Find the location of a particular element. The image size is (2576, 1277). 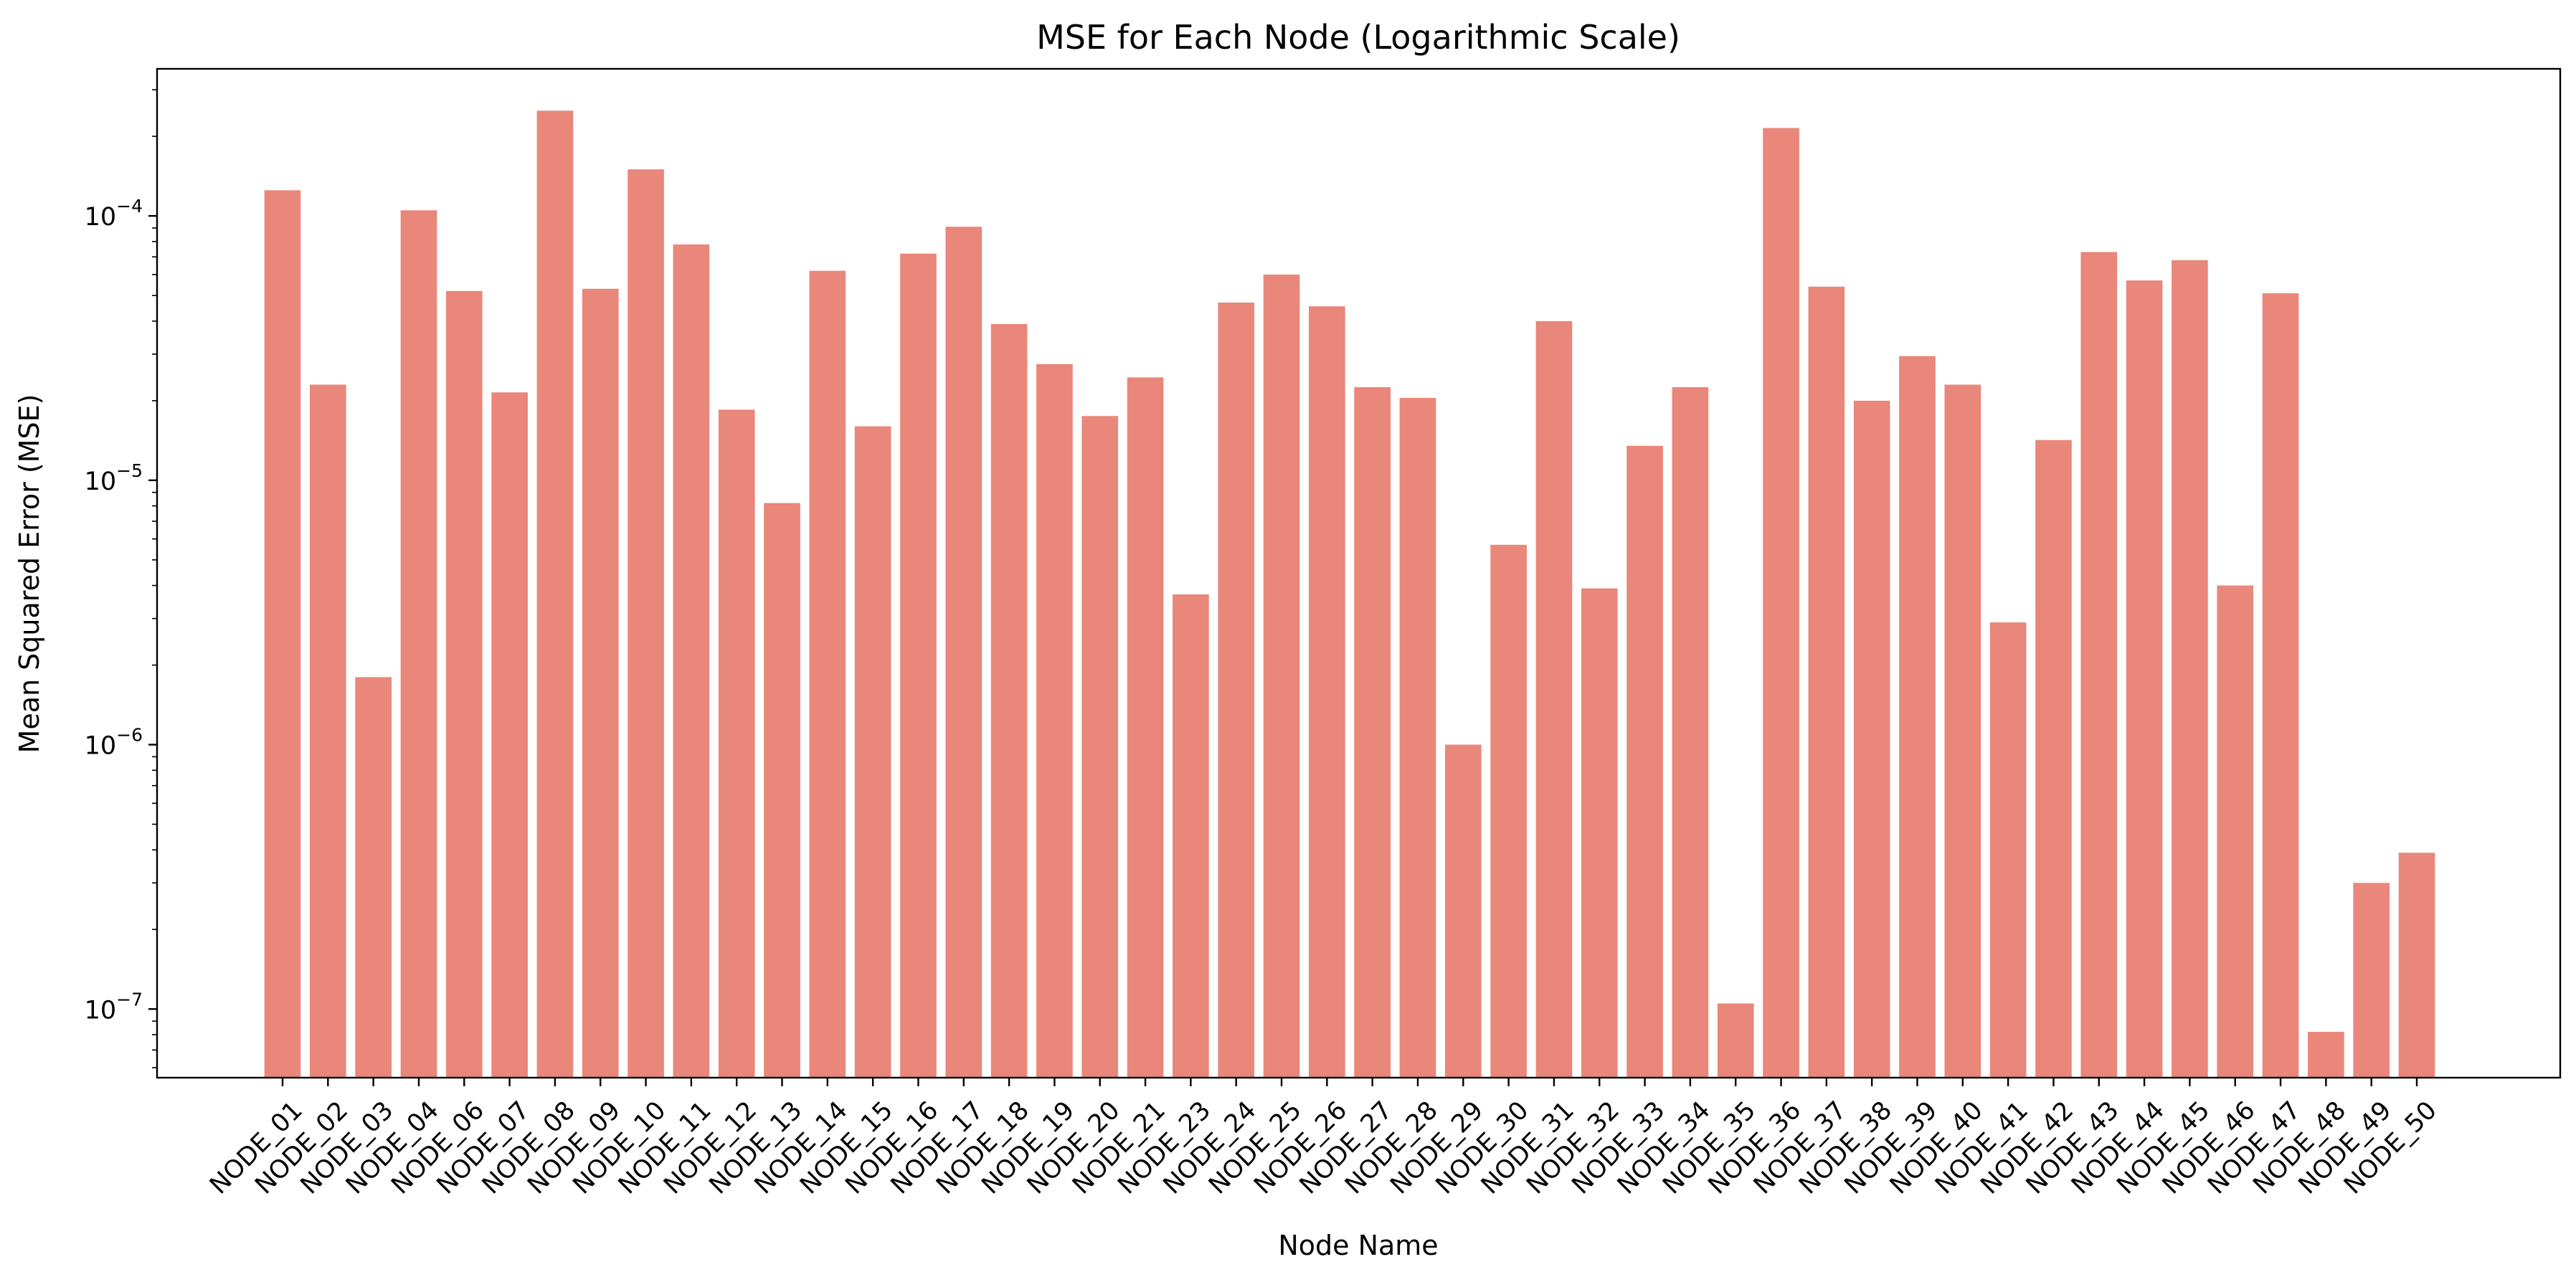

chart-title: MSE for Each Node (Logarithmic Scale) is located at coordinates (1358, 37).